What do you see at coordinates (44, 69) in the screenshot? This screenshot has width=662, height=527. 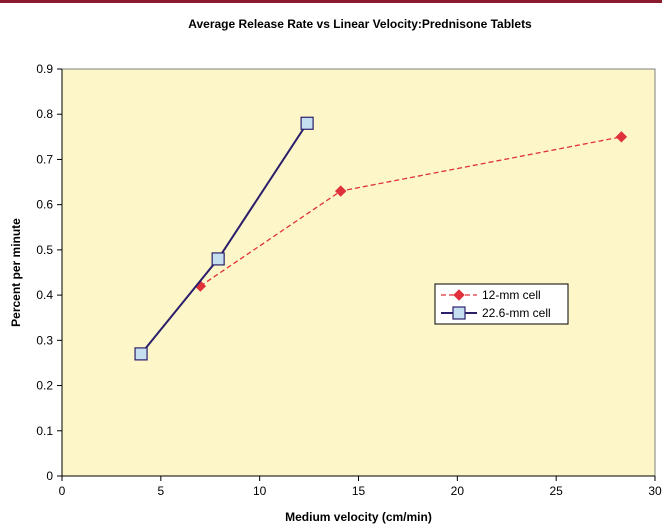 I see `y-tick-label: 0.9` at bounding box center [44, 69].